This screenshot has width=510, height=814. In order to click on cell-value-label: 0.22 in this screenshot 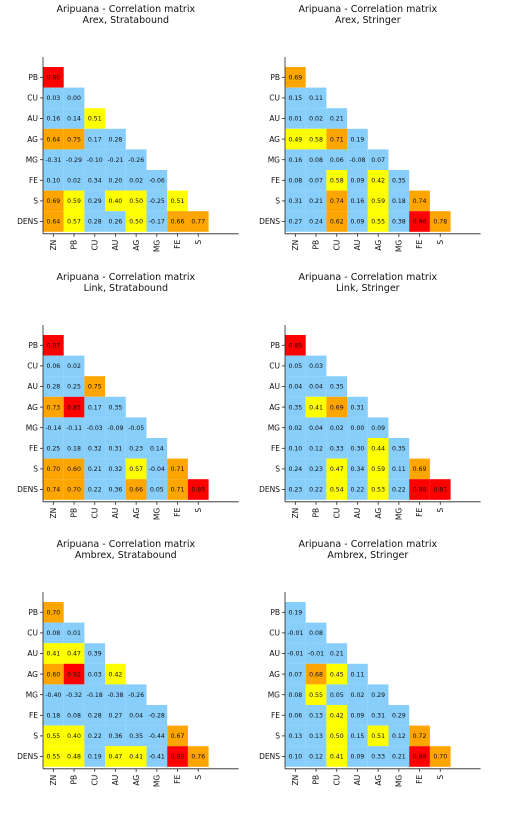, I will do `click(358, 490)`.